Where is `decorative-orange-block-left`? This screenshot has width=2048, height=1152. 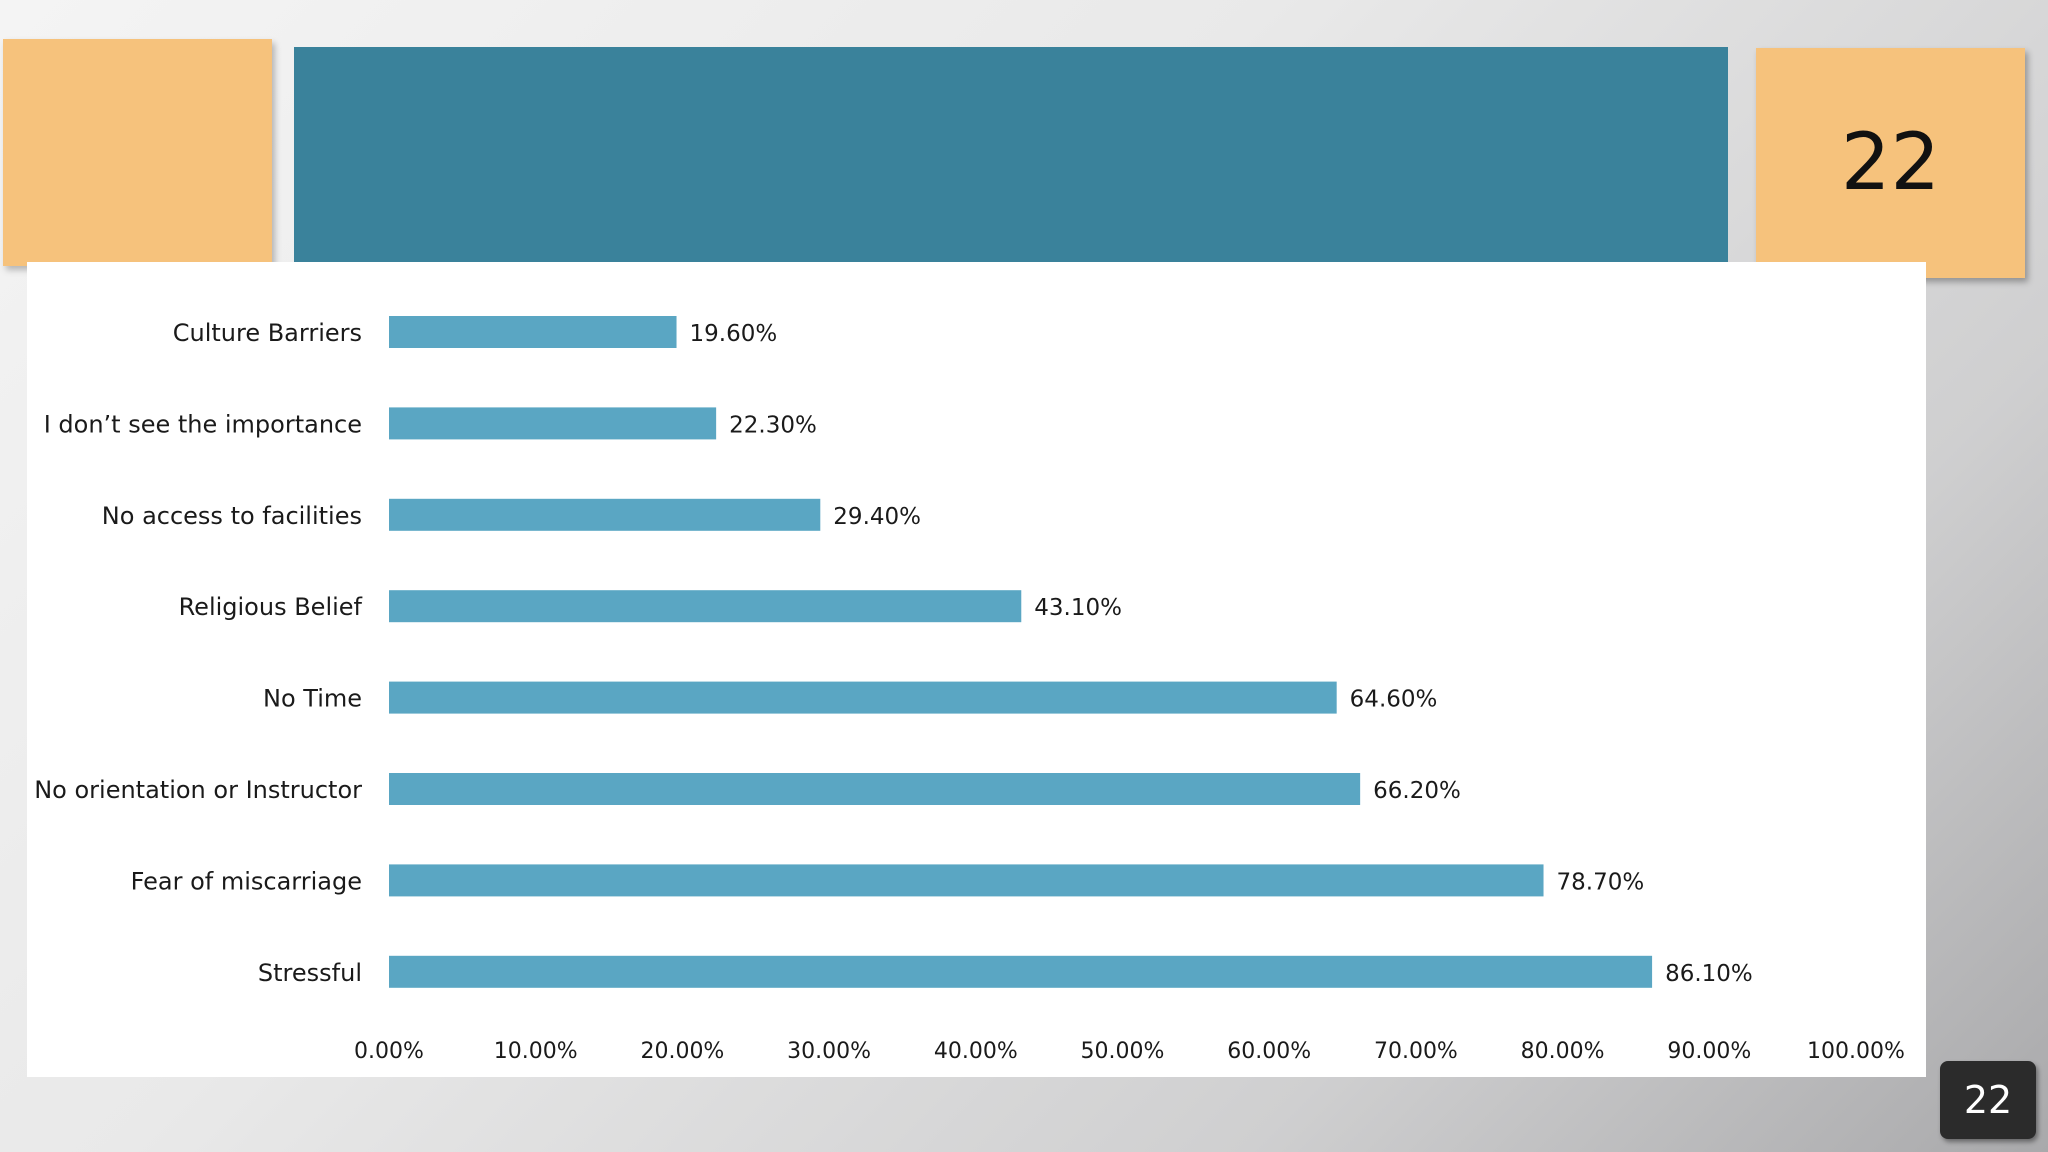 decorative-orange-block-left is located at coordinates (137, 152).